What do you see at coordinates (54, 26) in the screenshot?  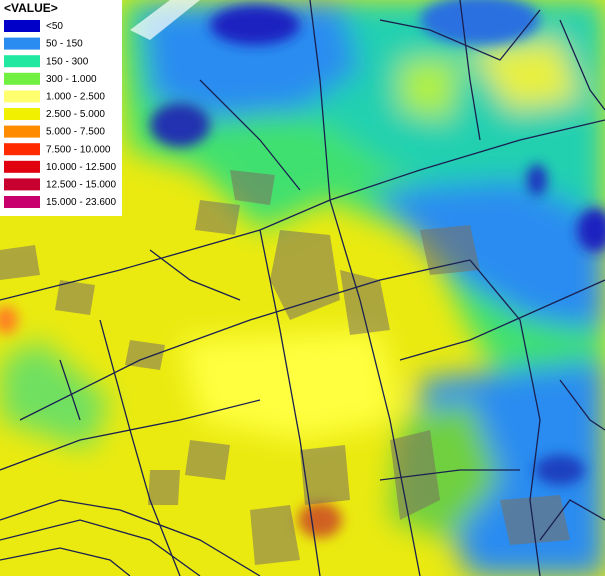 I see `legend-label: <50` at bounding box center [54, 26].